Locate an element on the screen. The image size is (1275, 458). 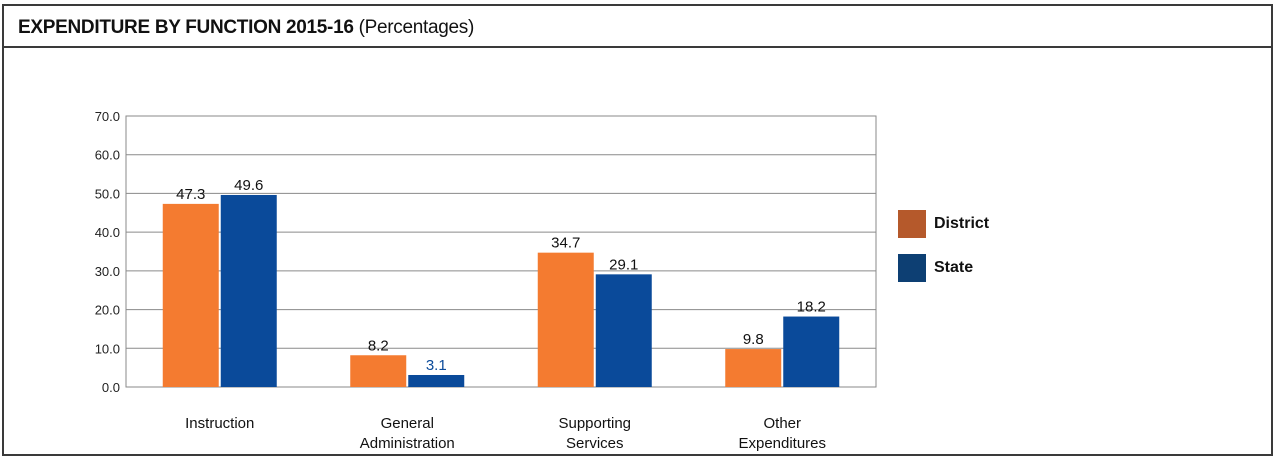
bar-value-label: 18.2 is located at coordinates (811, 307).